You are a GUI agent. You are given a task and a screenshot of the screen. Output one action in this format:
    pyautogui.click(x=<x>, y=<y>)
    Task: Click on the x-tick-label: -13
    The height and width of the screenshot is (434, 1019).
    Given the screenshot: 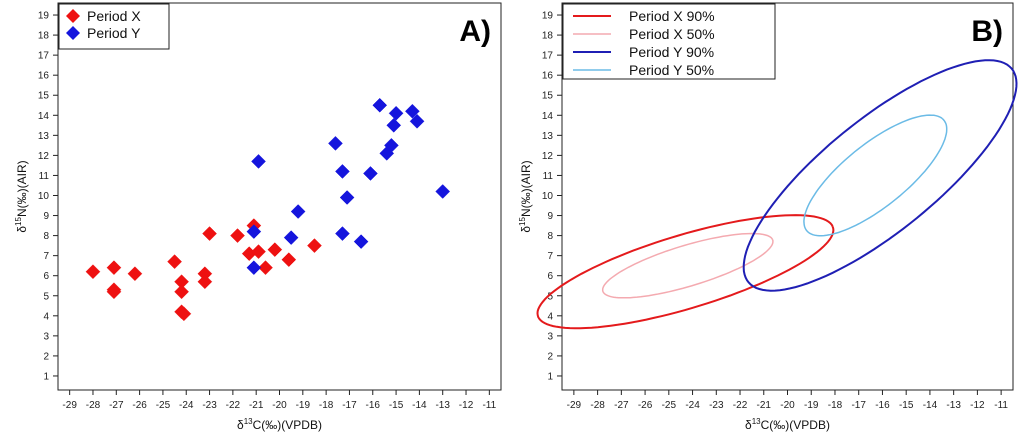 What is the action you would take?
    pyautogui.click(x=442, y=405)
    